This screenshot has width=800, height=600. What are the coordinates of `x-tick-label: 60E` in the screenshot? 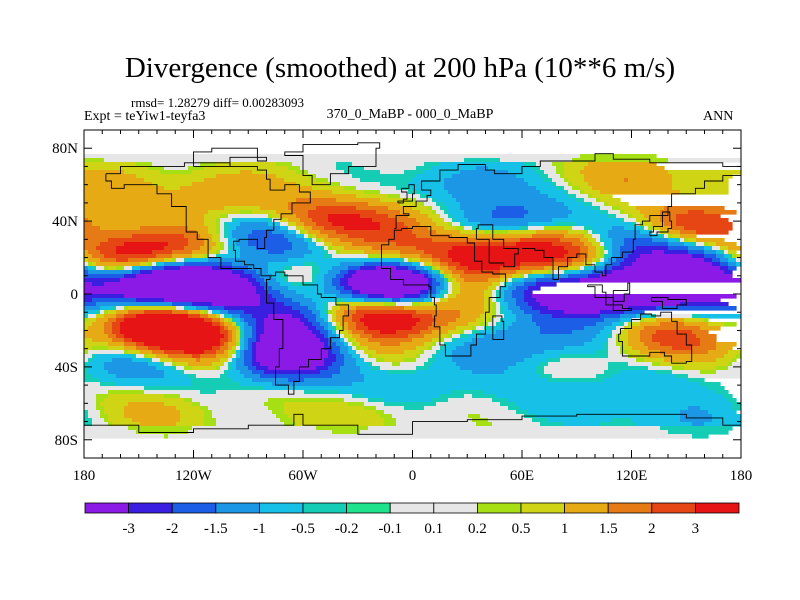 It's located at (522, 476).